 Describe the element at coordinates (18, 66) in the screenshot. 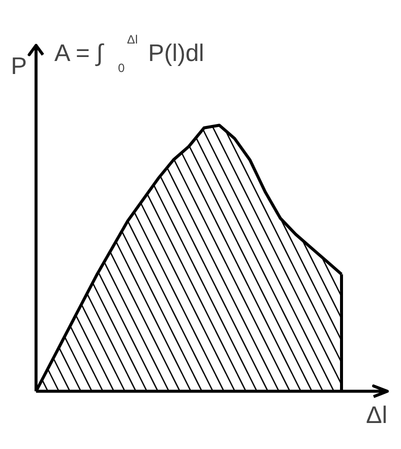

I see `y-axis-title: P` at that location.